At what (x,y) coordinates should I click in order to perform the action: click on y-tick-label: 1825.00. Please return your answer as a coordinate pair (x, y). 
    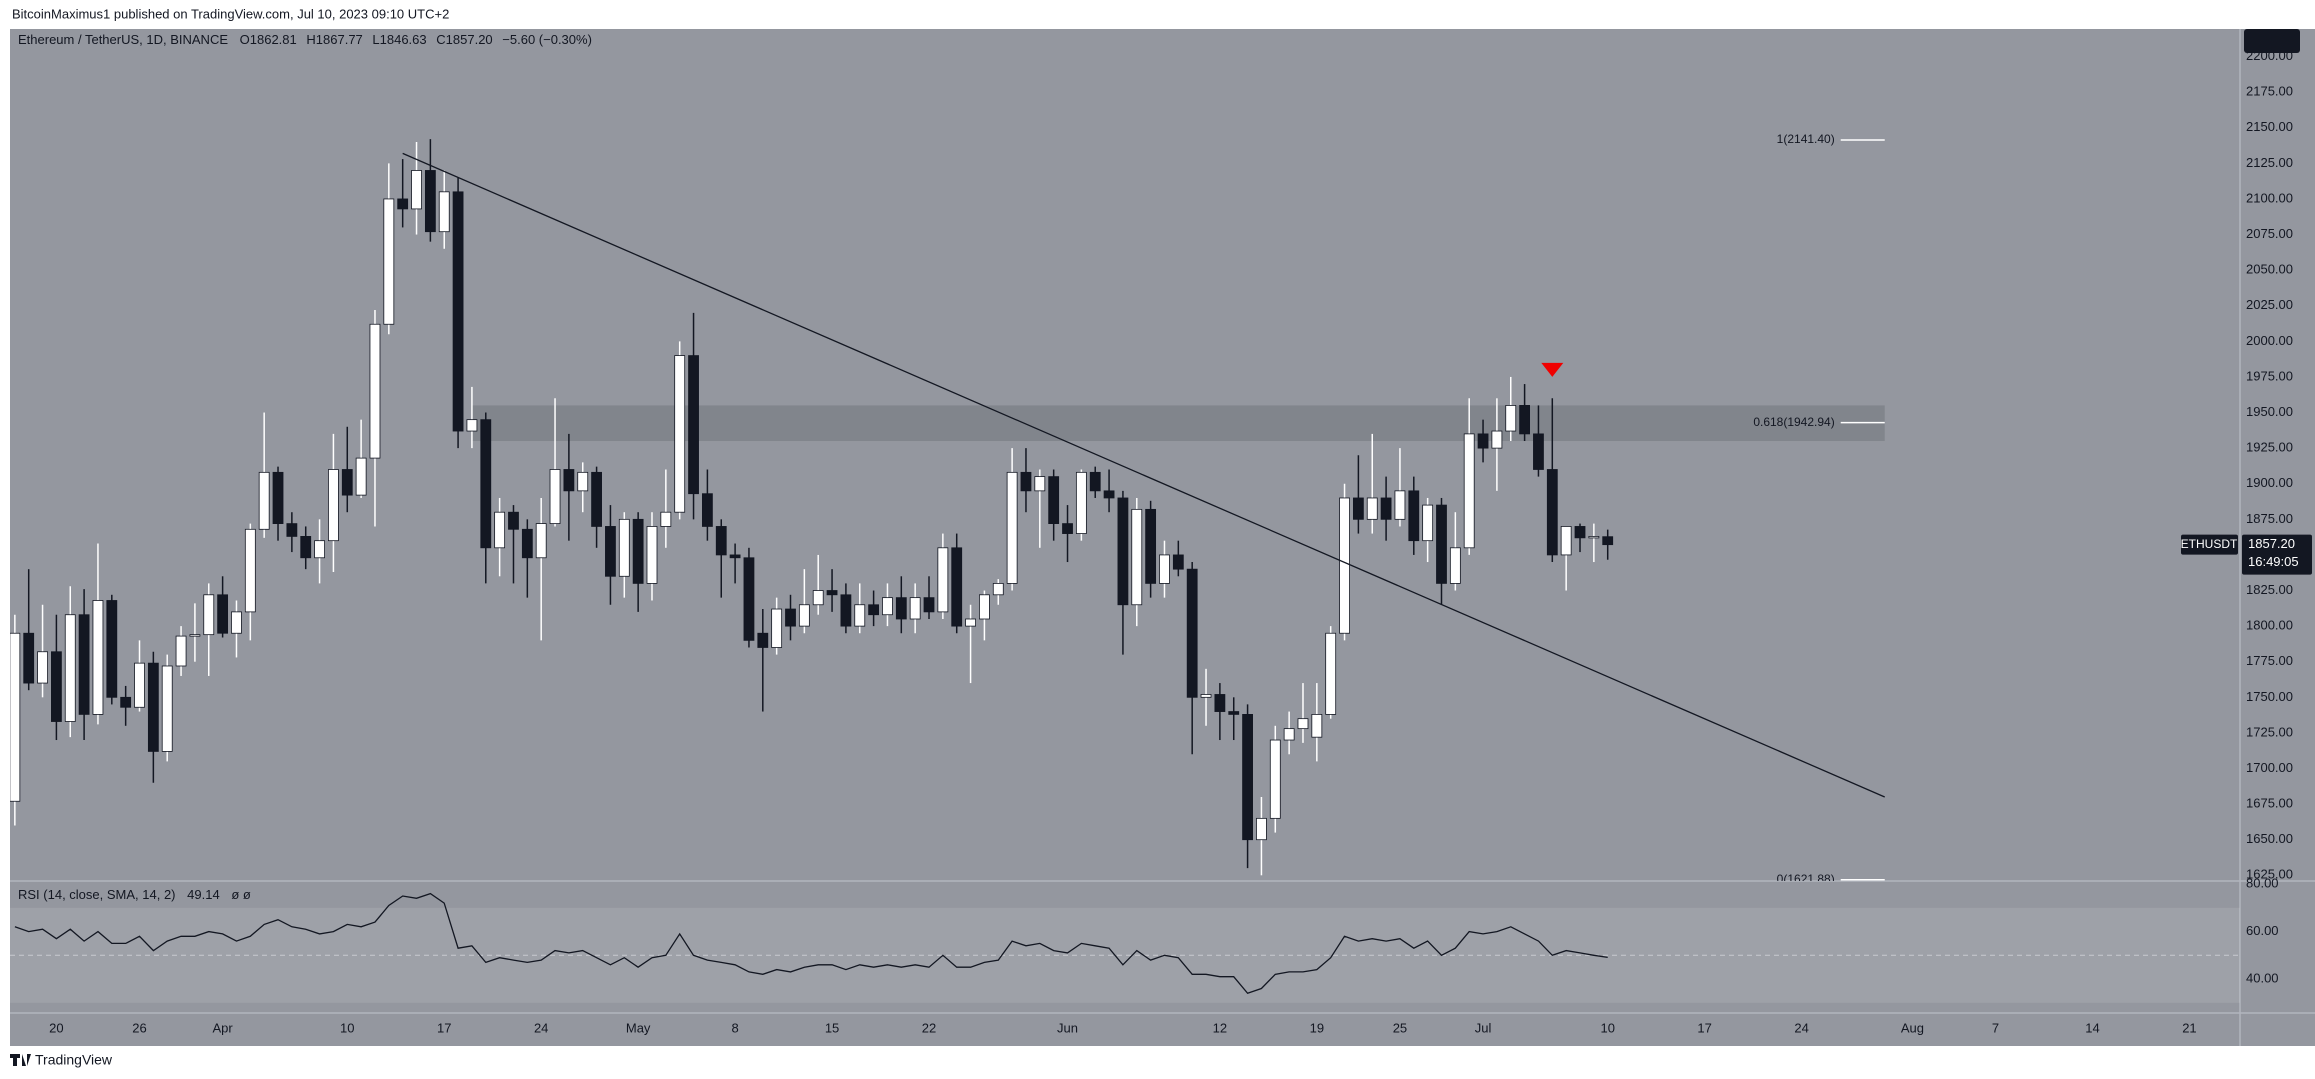
    Looking at the image, I should click on (2269, 589).